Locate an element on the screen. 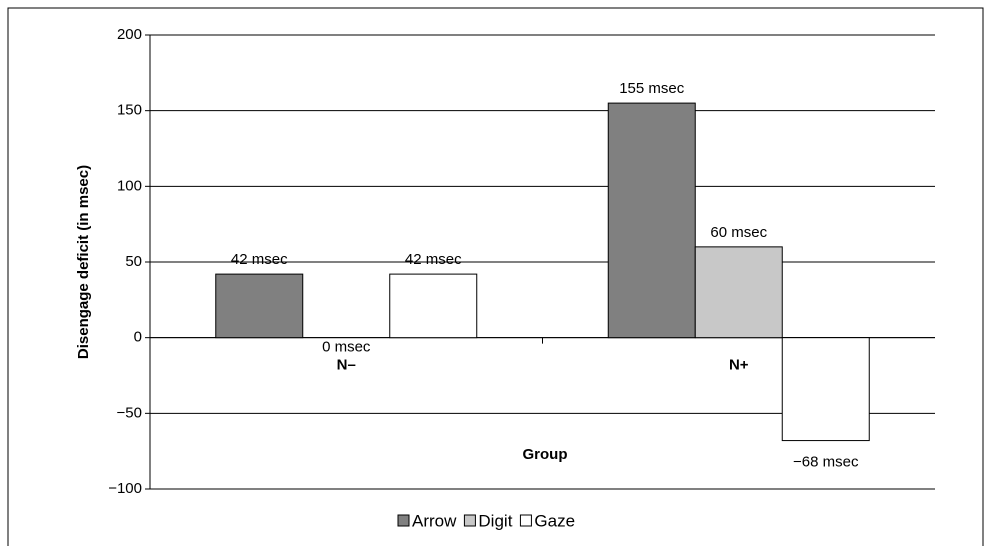  legend-label: Gaze is located at coordinates (554, 520).